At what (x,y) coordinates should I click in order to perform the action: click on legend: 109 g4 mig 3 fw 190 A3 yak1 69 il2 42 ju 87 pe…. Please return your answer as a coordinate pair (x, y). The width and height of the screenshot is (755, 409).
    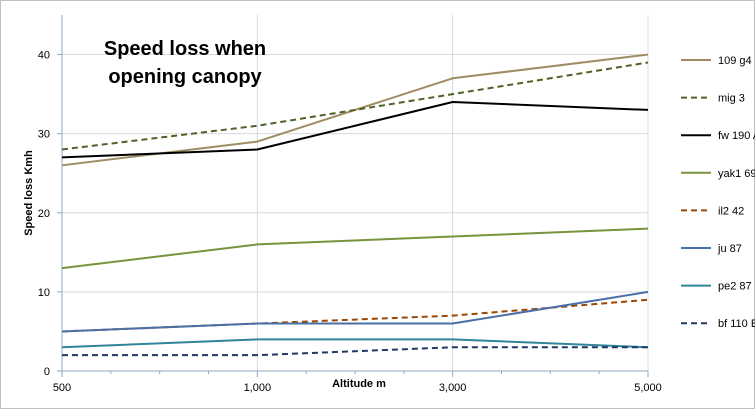
    Looking at the image, I should click on (718, 192).